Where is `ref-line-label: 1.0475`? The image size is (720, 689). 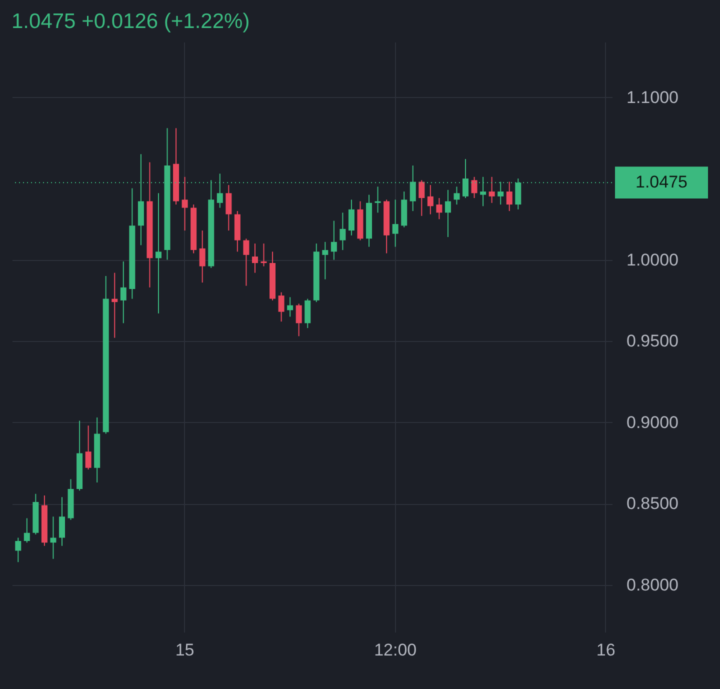 ref-line-label: 1.0475 is located at coordinates (662, 182).